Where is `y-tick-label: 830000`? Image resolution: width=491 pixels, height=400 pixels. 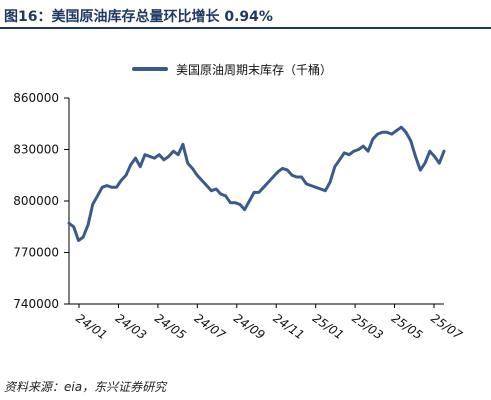 y-tick-label: 830000 is located at coordinates (36, 150).